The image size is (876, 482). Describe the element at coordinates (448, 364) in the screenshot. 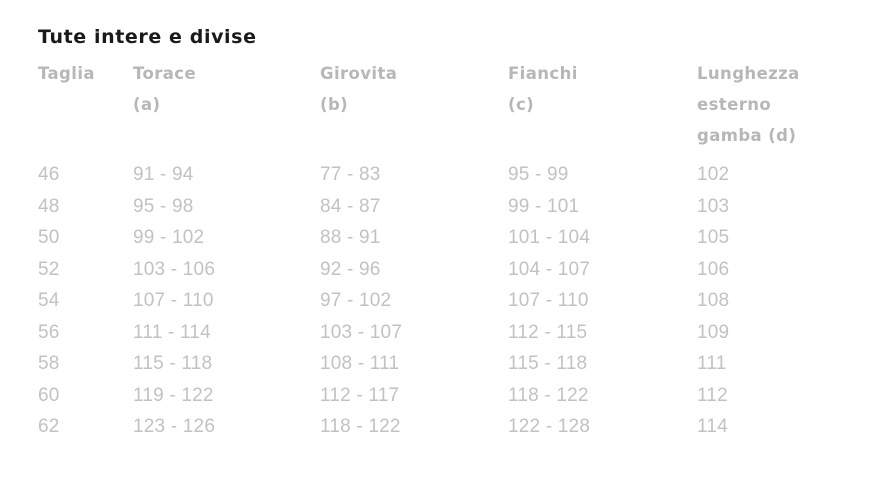

I see `table-row: 58 115 - 118 108 - 111 115 - 118 111` at that location.